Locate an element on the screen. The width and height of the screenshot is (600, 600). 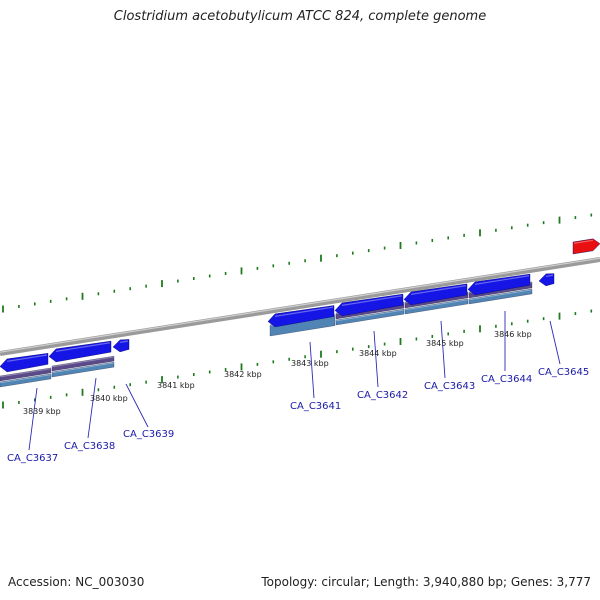
tick-label: 3844 kbp is located at coordinates (378, 353).